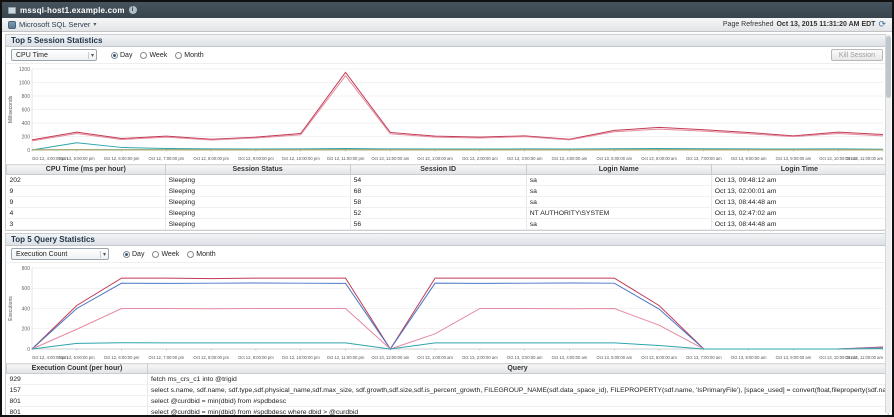 Image resolution: width=894 pixels, height=417 pixels. What do you see at coordinates (194, 55) in the screenshot?
I see `session-radio-month-label: Month` at bounding box center [194, 55].